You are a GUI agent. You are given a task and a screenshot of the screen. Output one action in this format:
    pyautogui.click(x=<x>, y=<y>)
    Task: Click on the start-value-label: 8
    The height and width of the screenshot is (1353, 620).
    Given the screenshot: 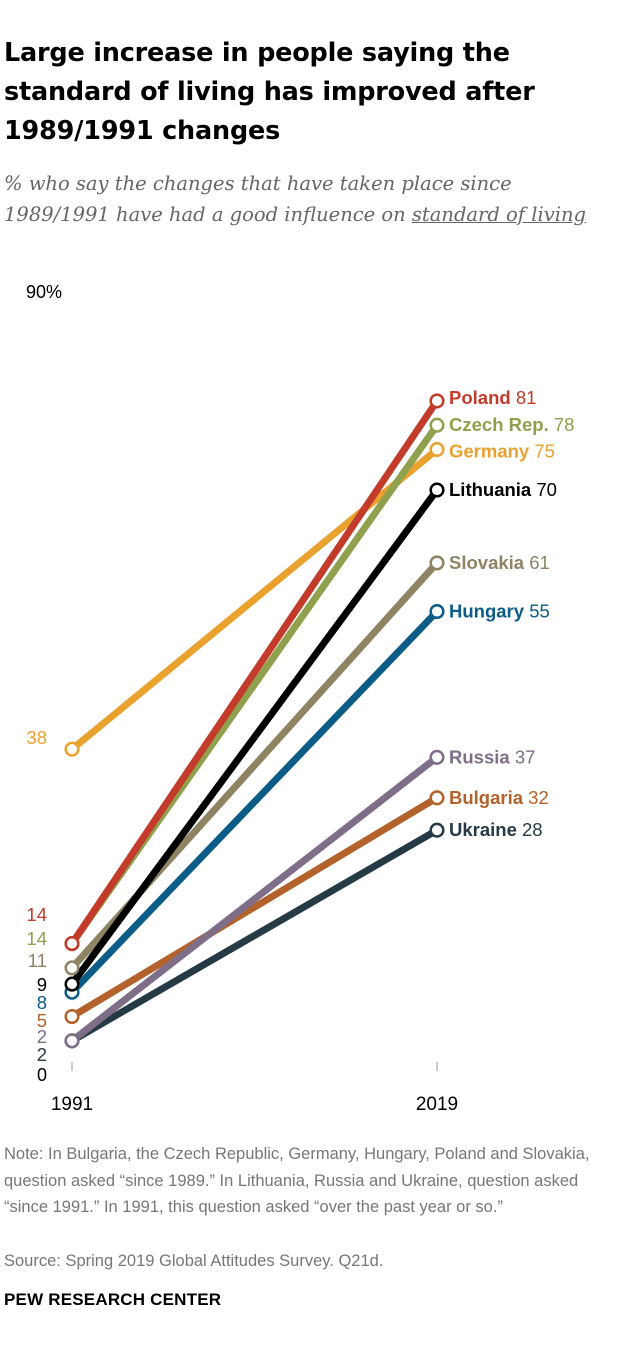 What is the action you would take?
    pyautogui.click(x=42, y=1002)
    